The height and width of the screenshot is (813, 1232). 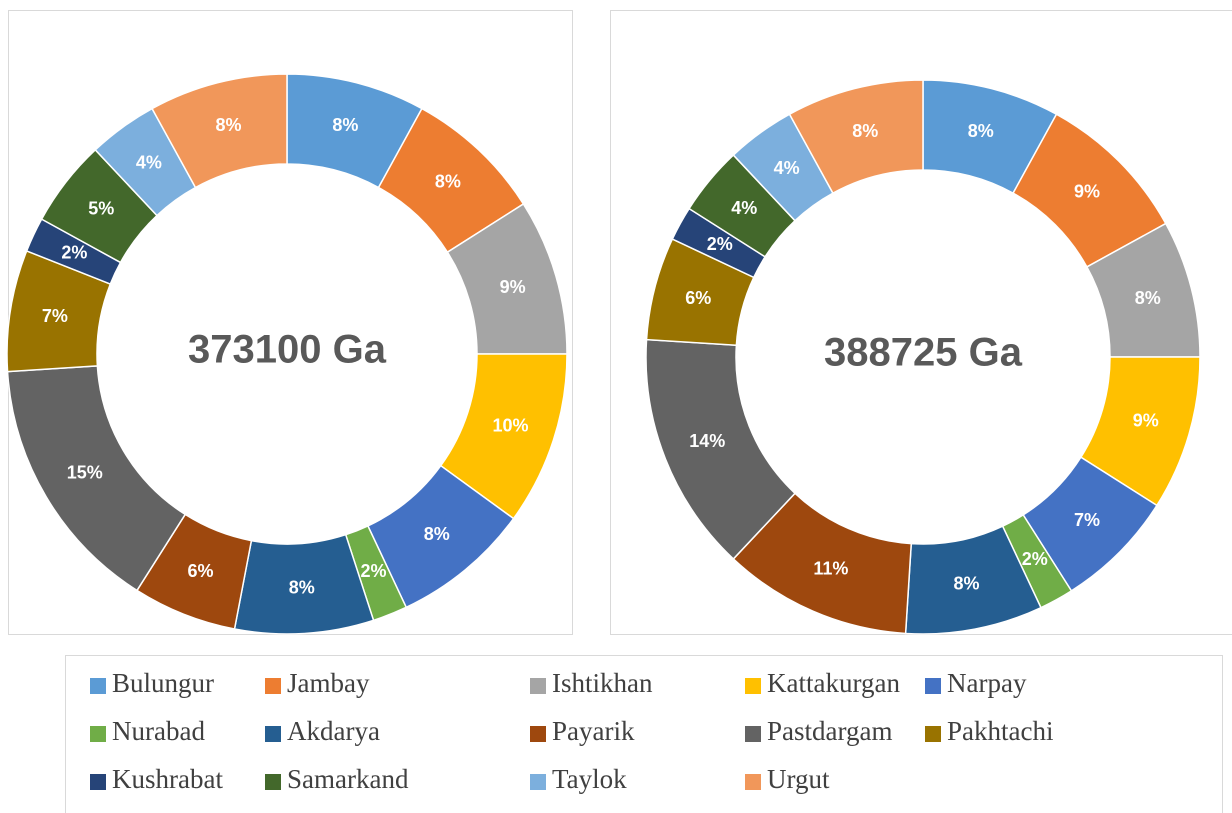 What do you see at coordinates (707, 441) in the screenshot?
I see `data-label: 14%` at bounding box center [707, 441].